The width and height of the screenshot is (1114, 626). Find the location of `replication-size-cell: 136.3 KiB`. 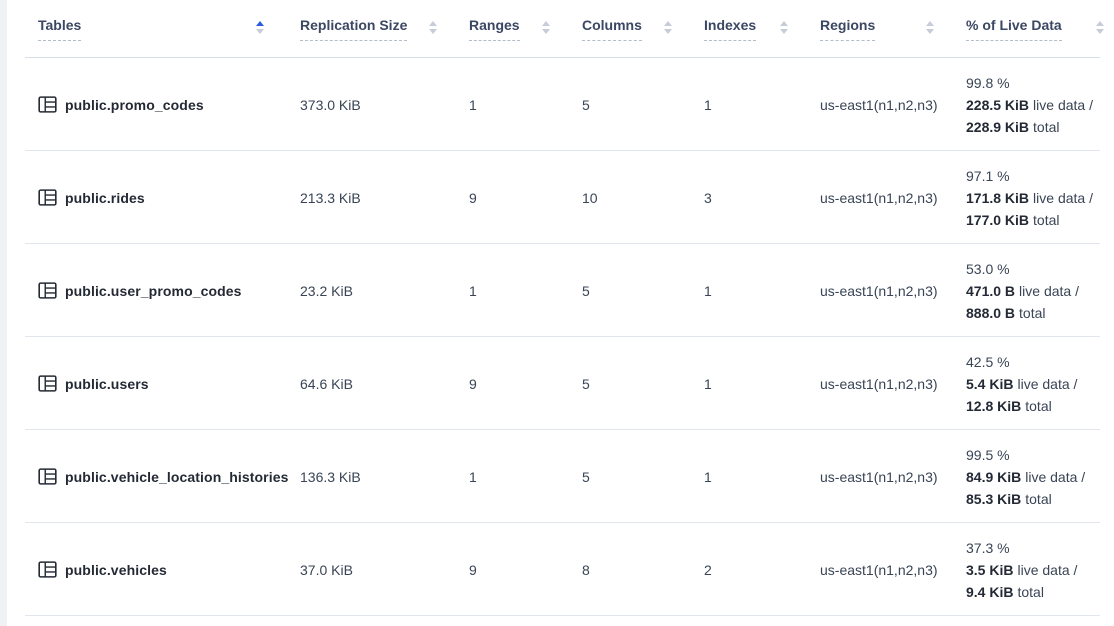

replication-size-cell: 136.3 KiB is located at coordinates (330, 476).